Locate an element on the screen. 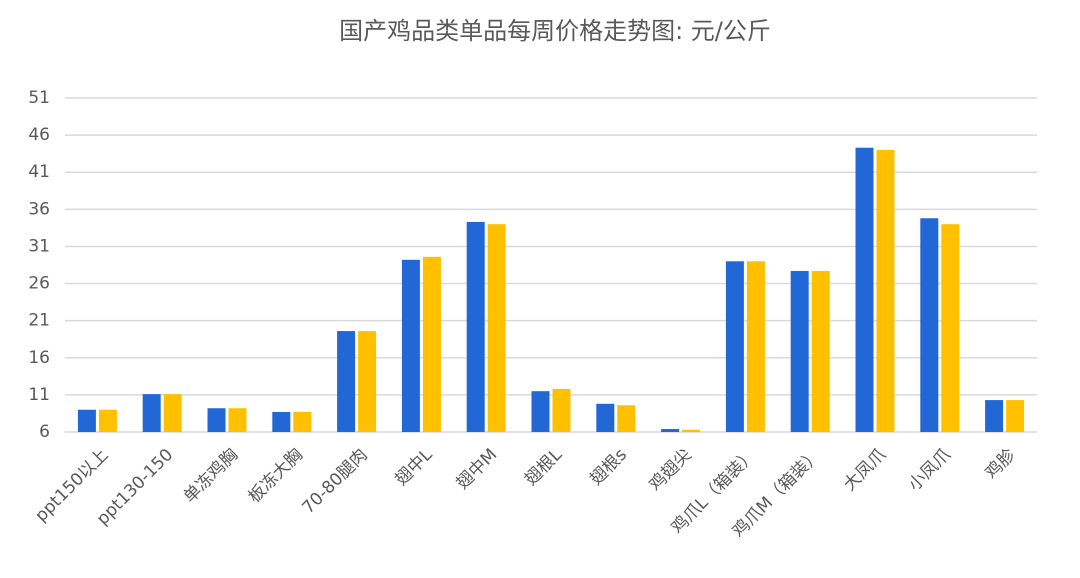  x-tick-label: 翅根s is located at coordinates (608, 467).